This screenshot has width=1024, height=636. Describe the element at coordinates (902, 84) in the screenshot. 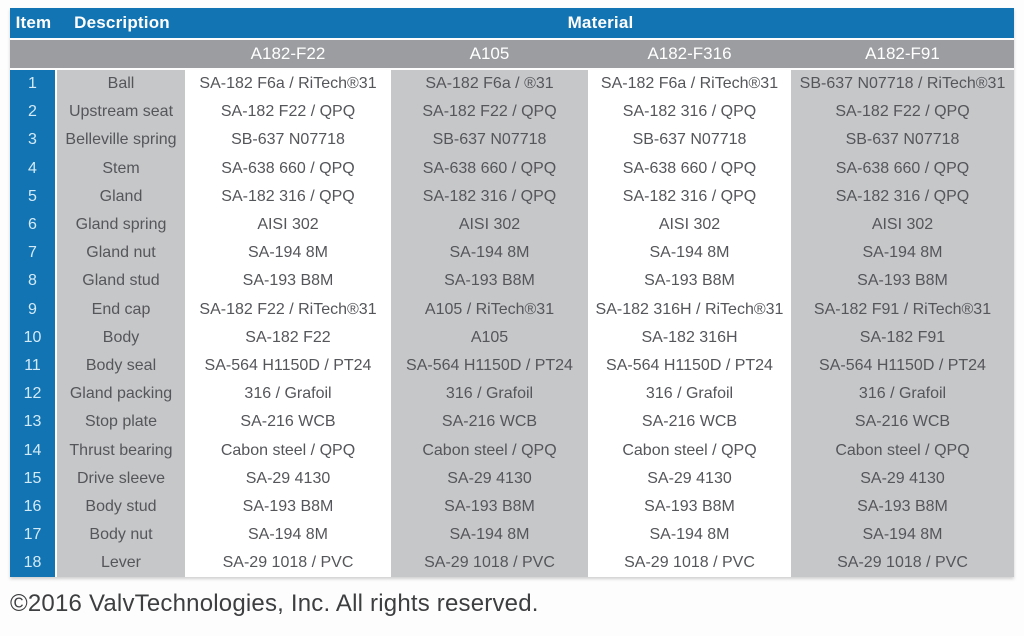

I see `material-value: SB-637 N07718 / RiTech®31` at that location.